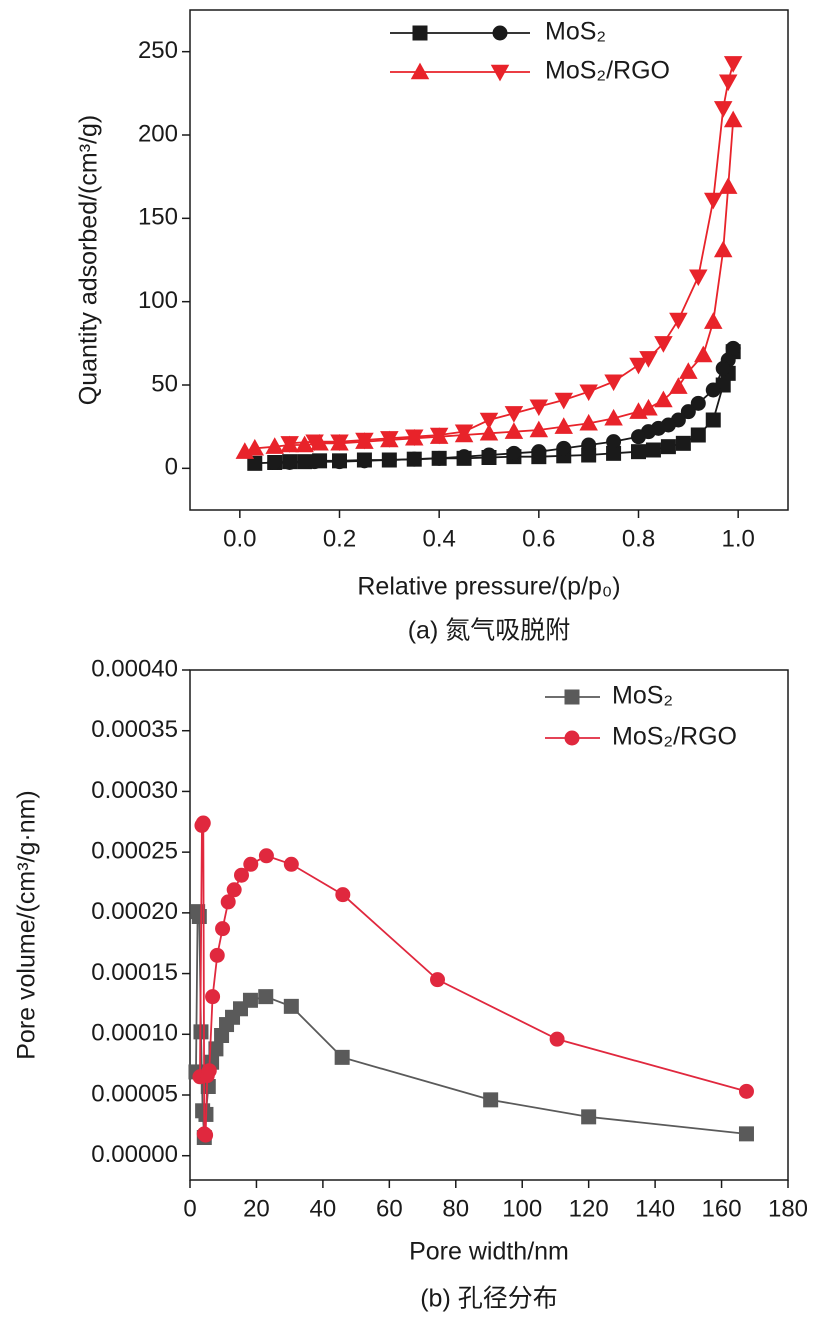  Describe the element at coordinates (134, 729) in the screenshot. I see `y-tick-label: 0.00035` at that location.